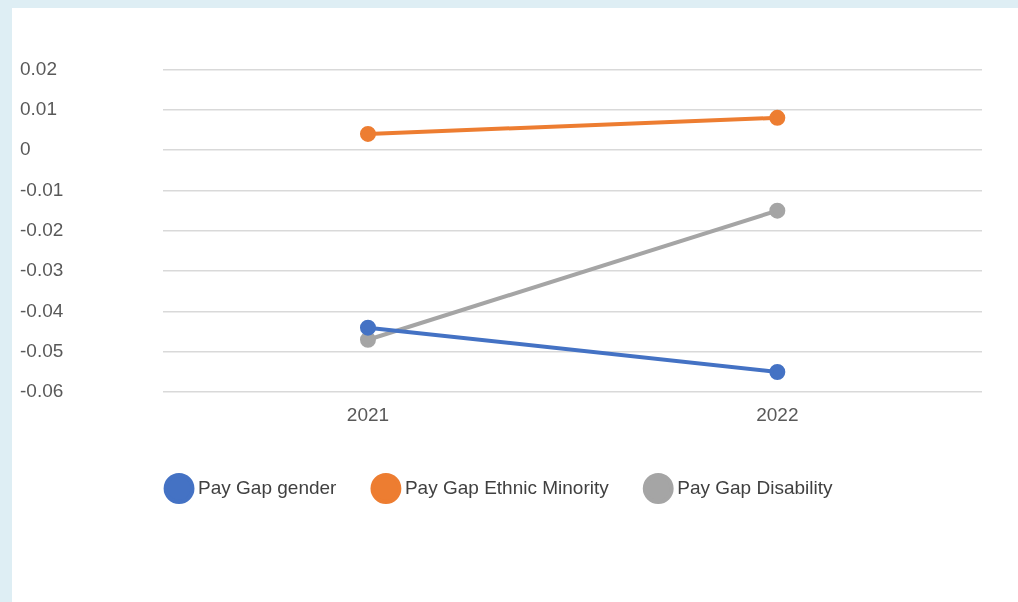 The image size is (1018, 602). What do you see at coordinates (42, 189) in the screenshot?
I see `y-tick-label: -0.01` at bounding box center [42, 189].